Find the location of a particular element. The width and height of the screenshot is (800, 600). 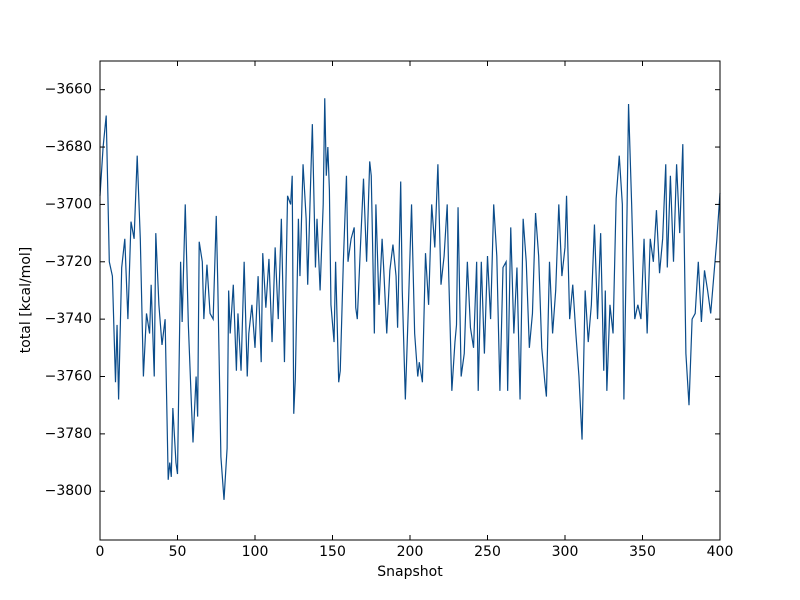

x-tick-label: 300 is located at coordinates (565, 552).